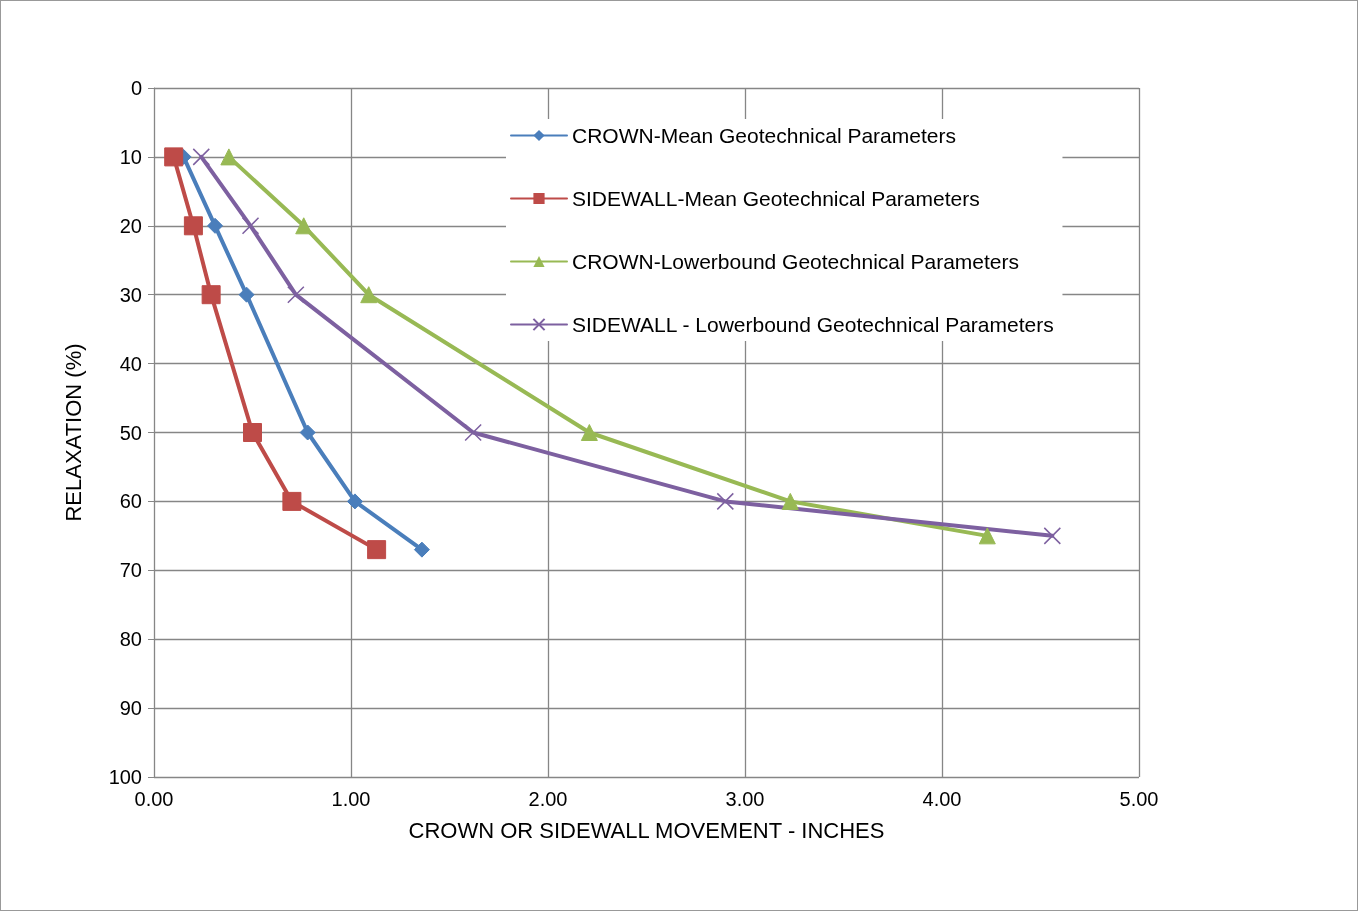 Image resolution: width=1358 pixels, height=911 pixels. I want to click on y-tick-label: 80, so click(130, 639).